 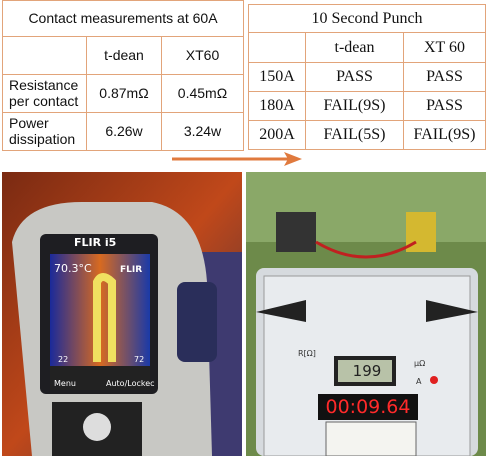 What do you see at coordinates (123, 18) in the screenshot?
I see `table-title: Contact measurements at 60A` at bounding box center [123, 18].